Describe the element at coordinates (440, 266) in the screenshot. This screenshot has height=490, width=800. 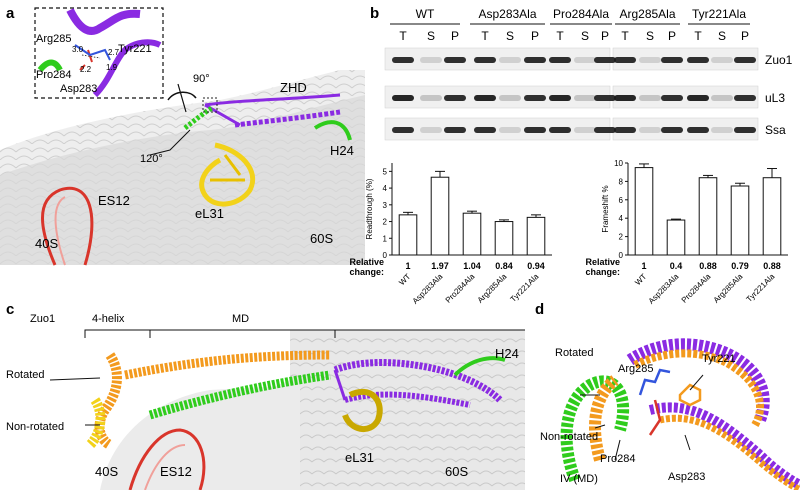
I see `relative-change-value: 1.97` at that location.